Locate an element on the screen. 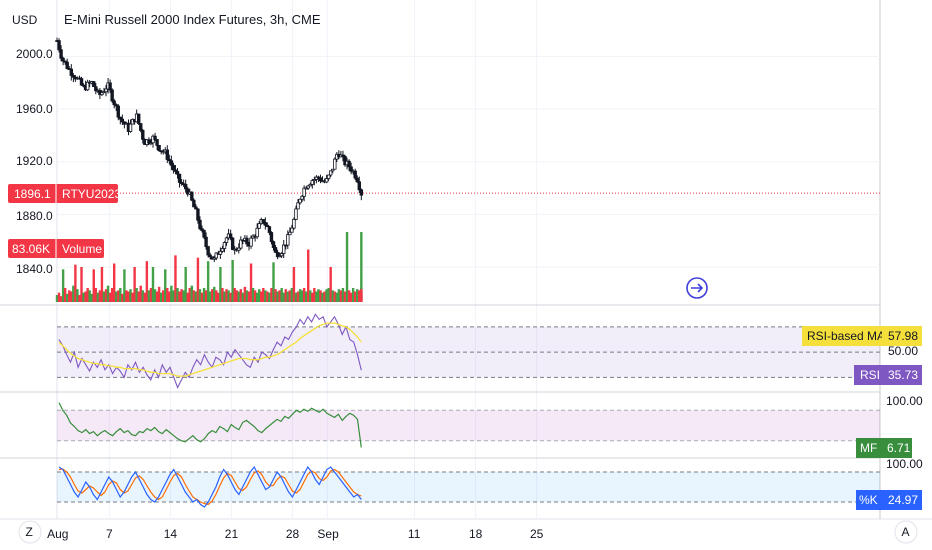 This screenshot has height=550, width=932. mf-label: MF is located at coordinates (868, 448).